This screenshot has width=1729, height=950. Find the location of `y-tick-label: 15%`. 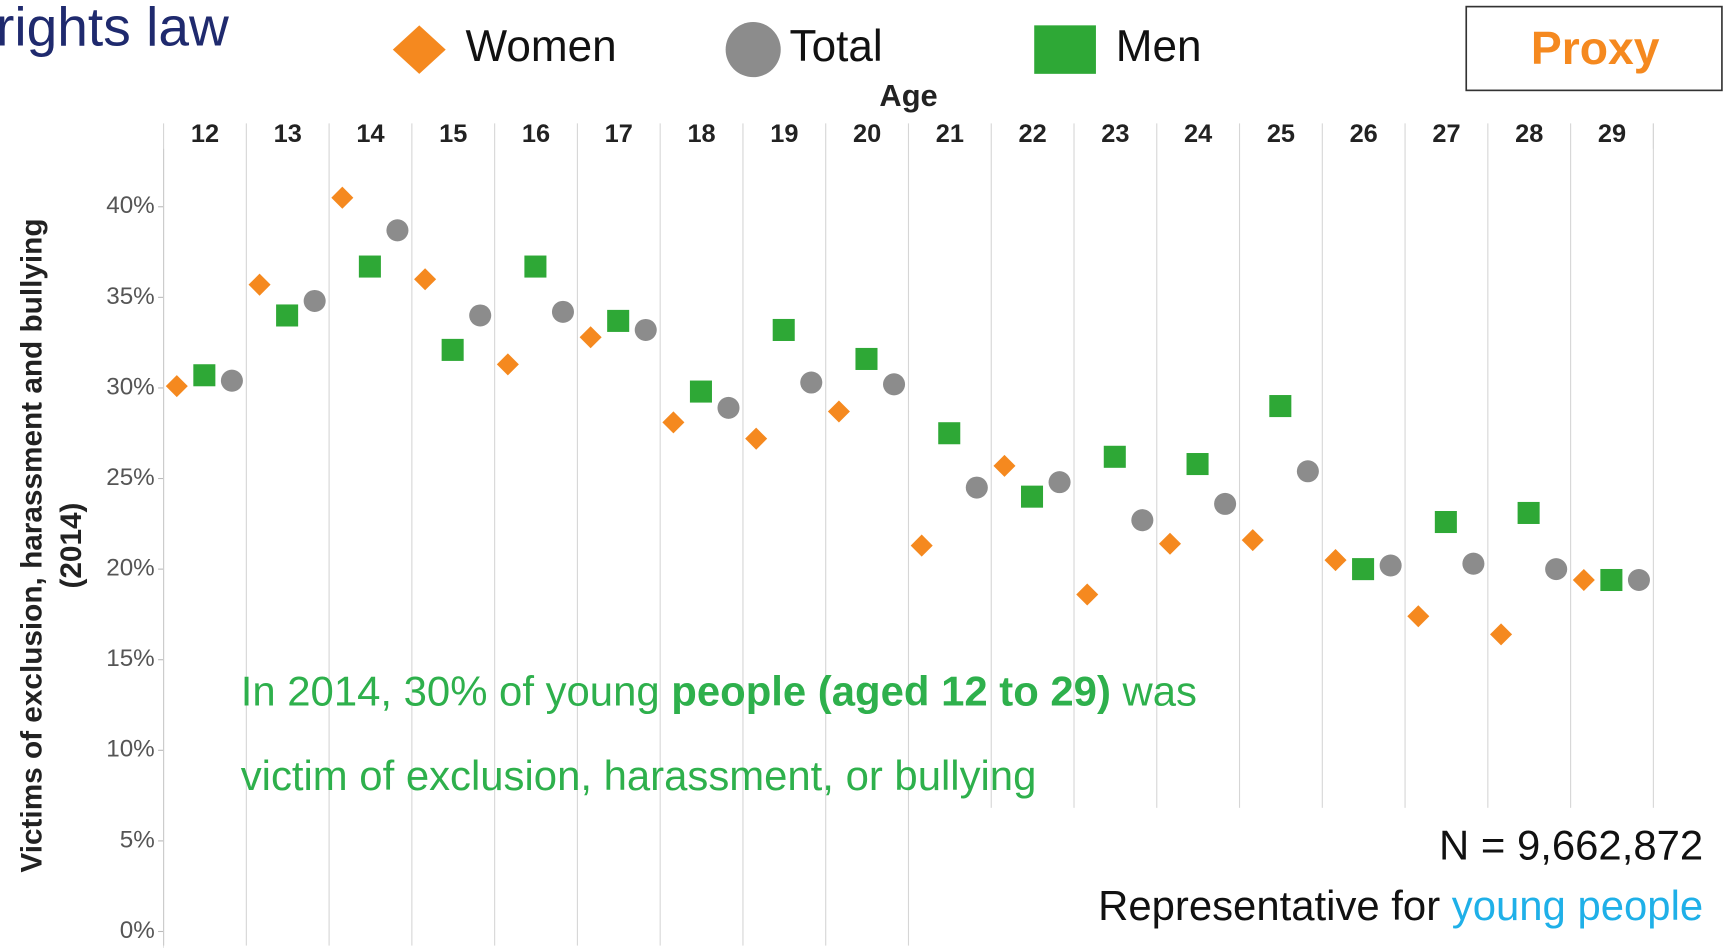

y-tick-label: 15% is located at coordinates (130, 658).